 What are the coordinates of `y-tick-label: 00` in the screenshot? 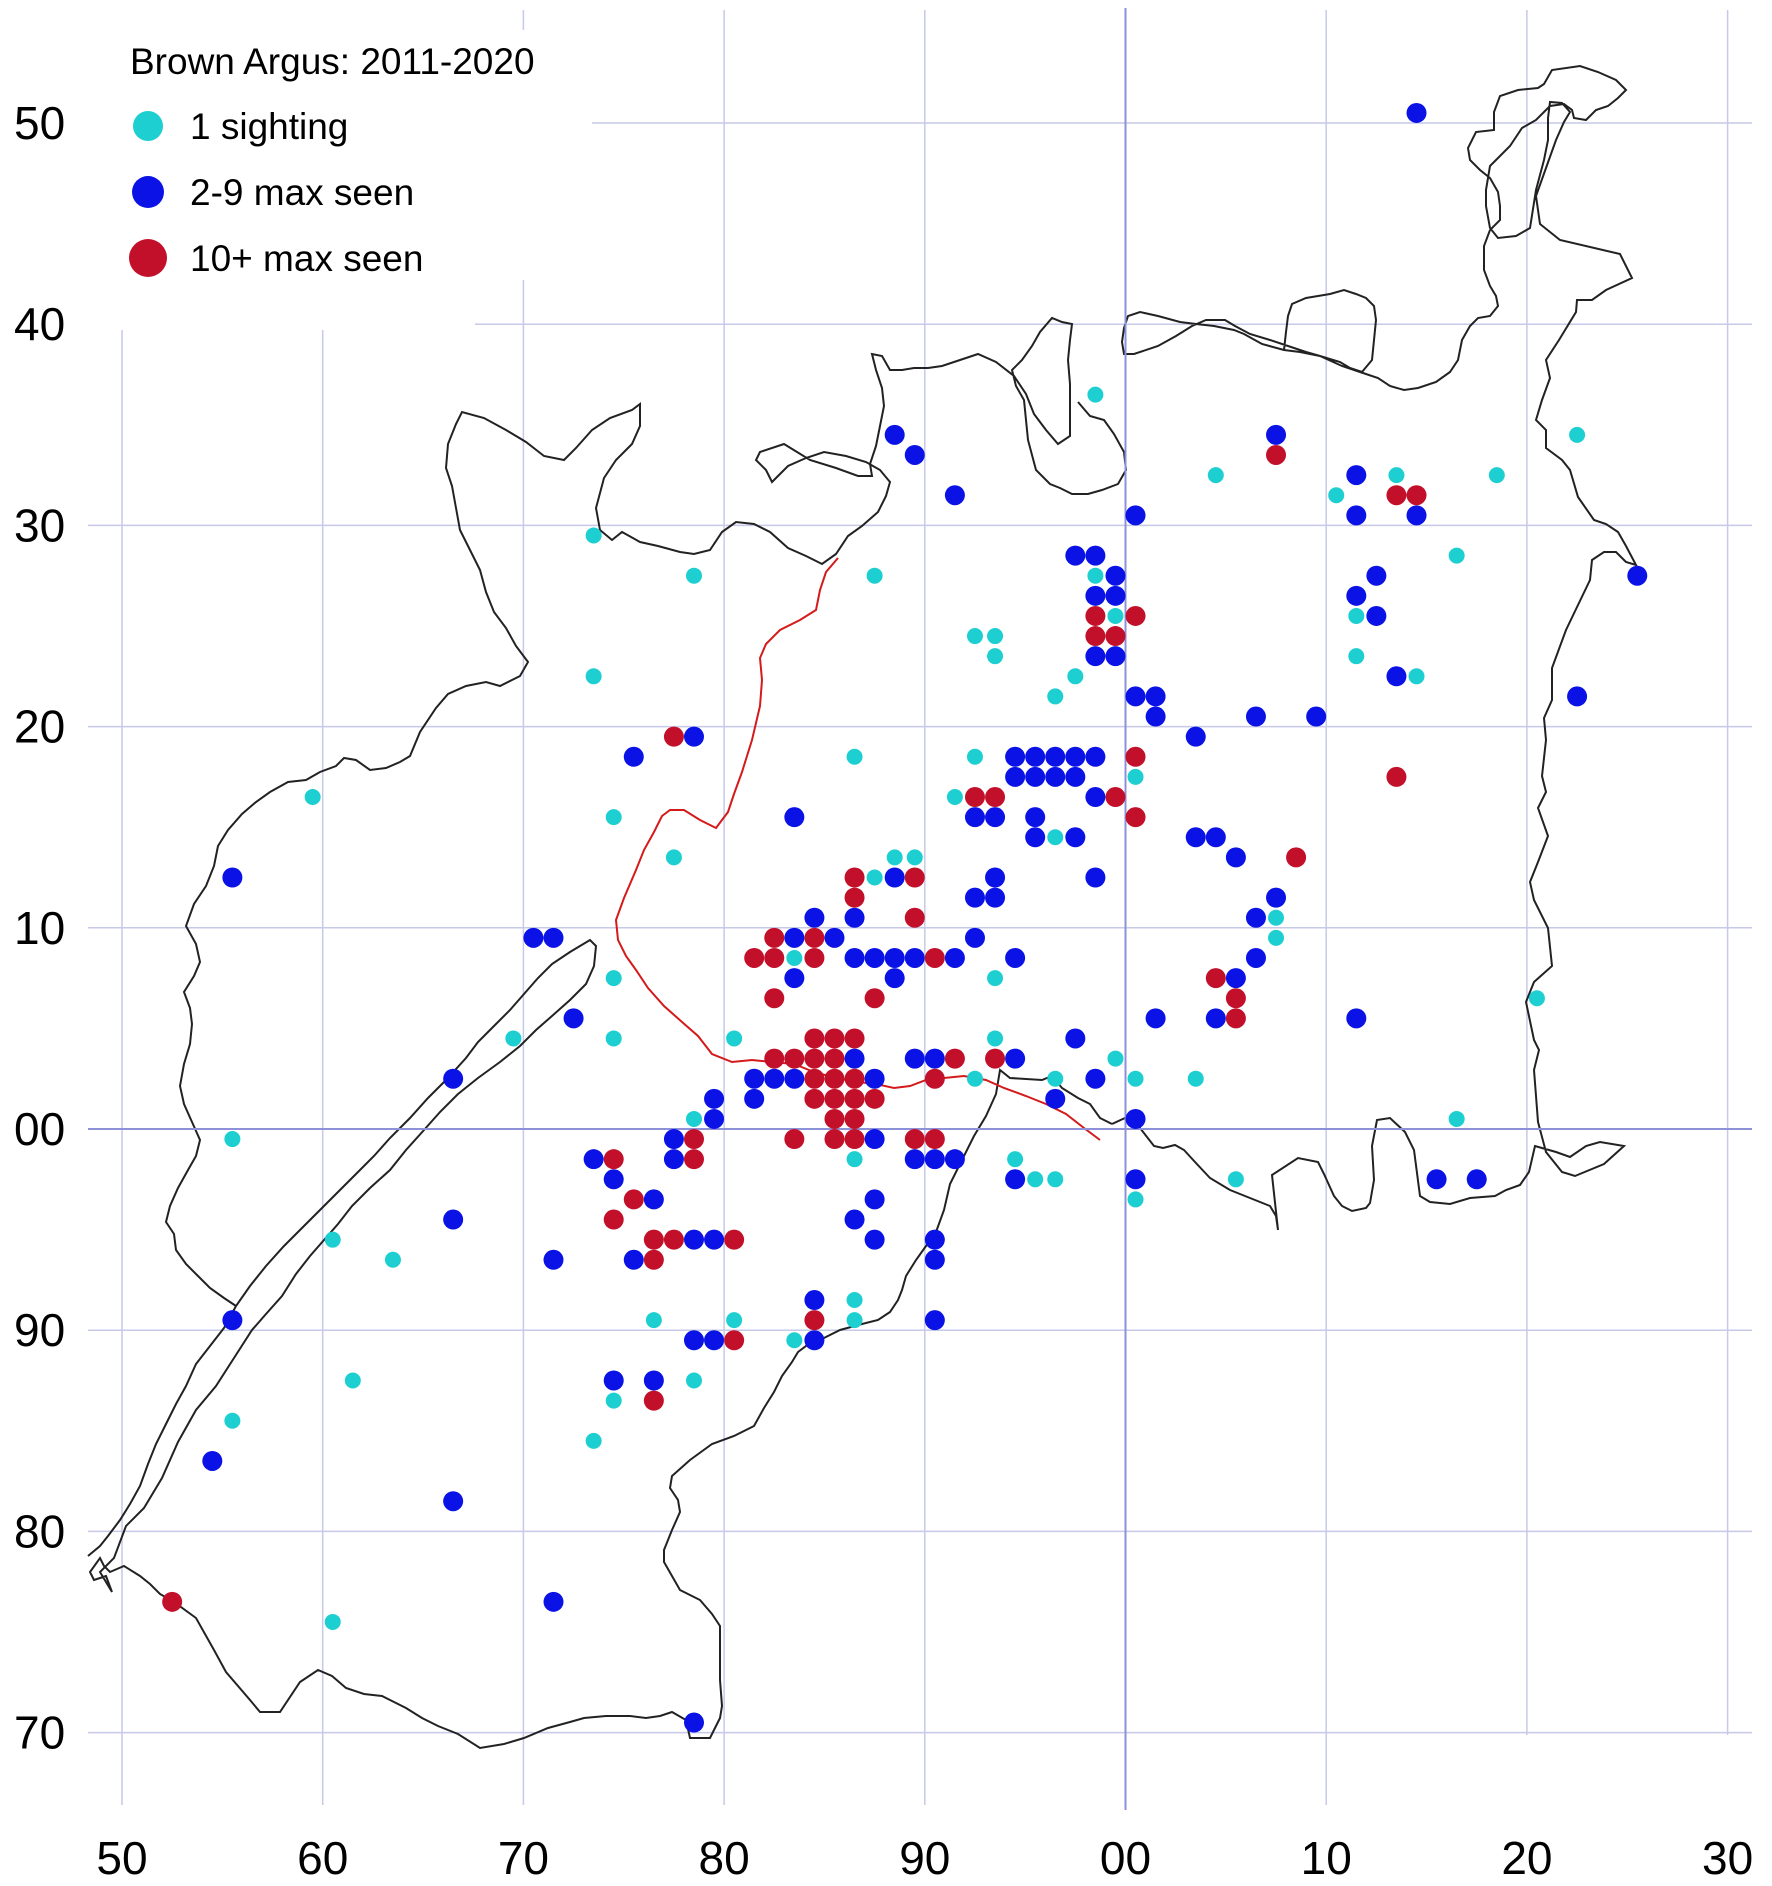 It's located at (39, 1129).